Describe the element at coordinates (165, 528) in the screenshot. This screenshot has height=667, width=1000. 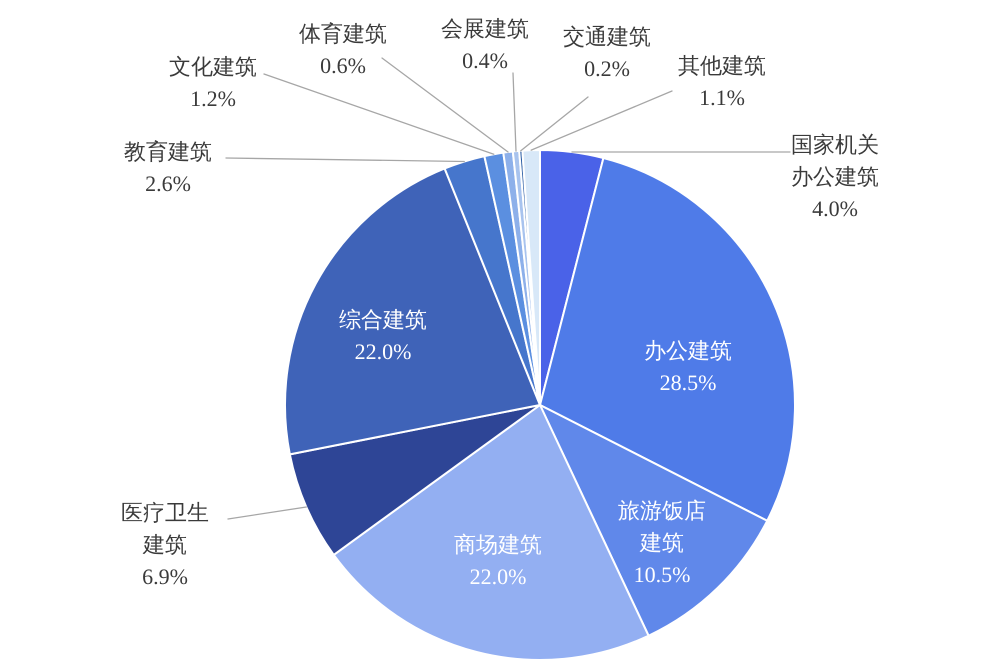
I see `slice-label: 医疗卫生建筑` at that location.